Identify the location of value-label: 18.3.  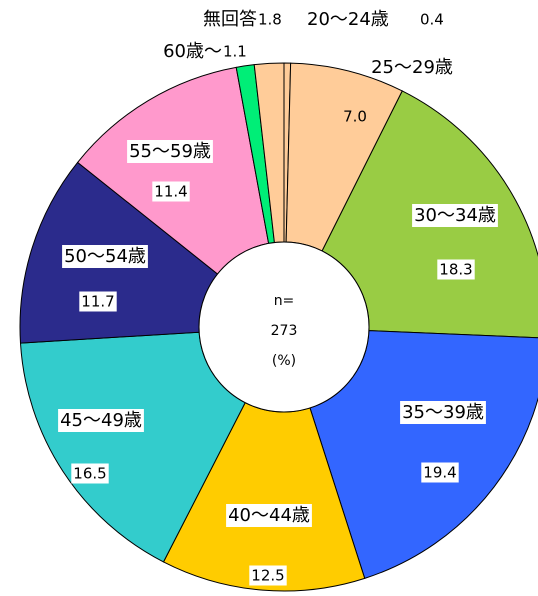
(455, 270).